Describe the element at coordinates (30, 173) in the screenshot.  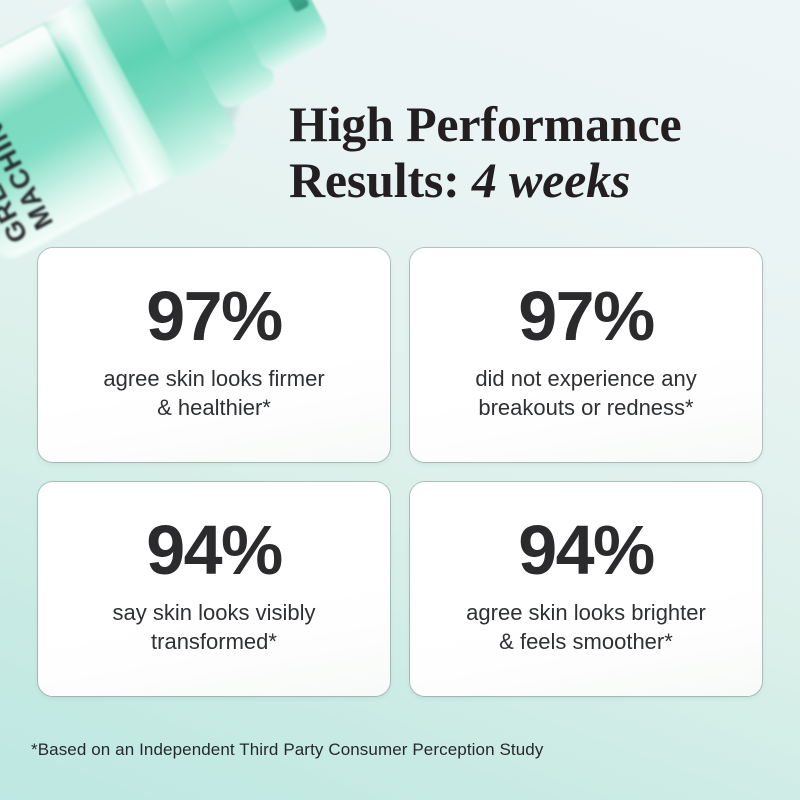
I see `bottle-product-name: GREEN MACHINE` at that location.